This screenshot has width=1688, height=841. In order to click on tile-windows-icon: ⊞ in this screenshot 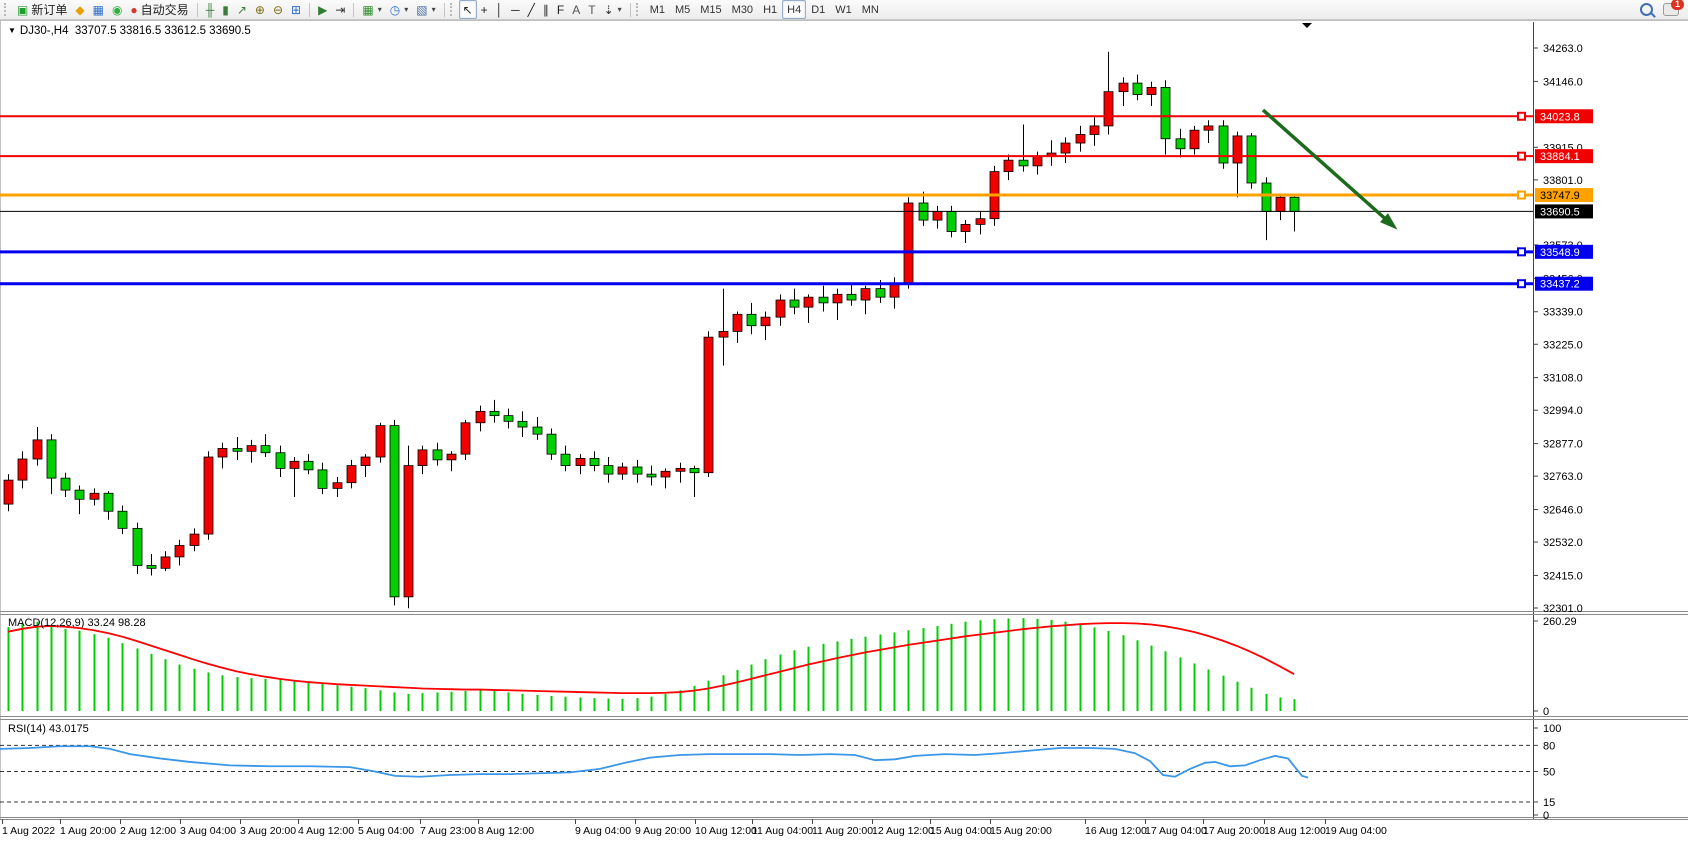, I will do `click(296, 9)`.